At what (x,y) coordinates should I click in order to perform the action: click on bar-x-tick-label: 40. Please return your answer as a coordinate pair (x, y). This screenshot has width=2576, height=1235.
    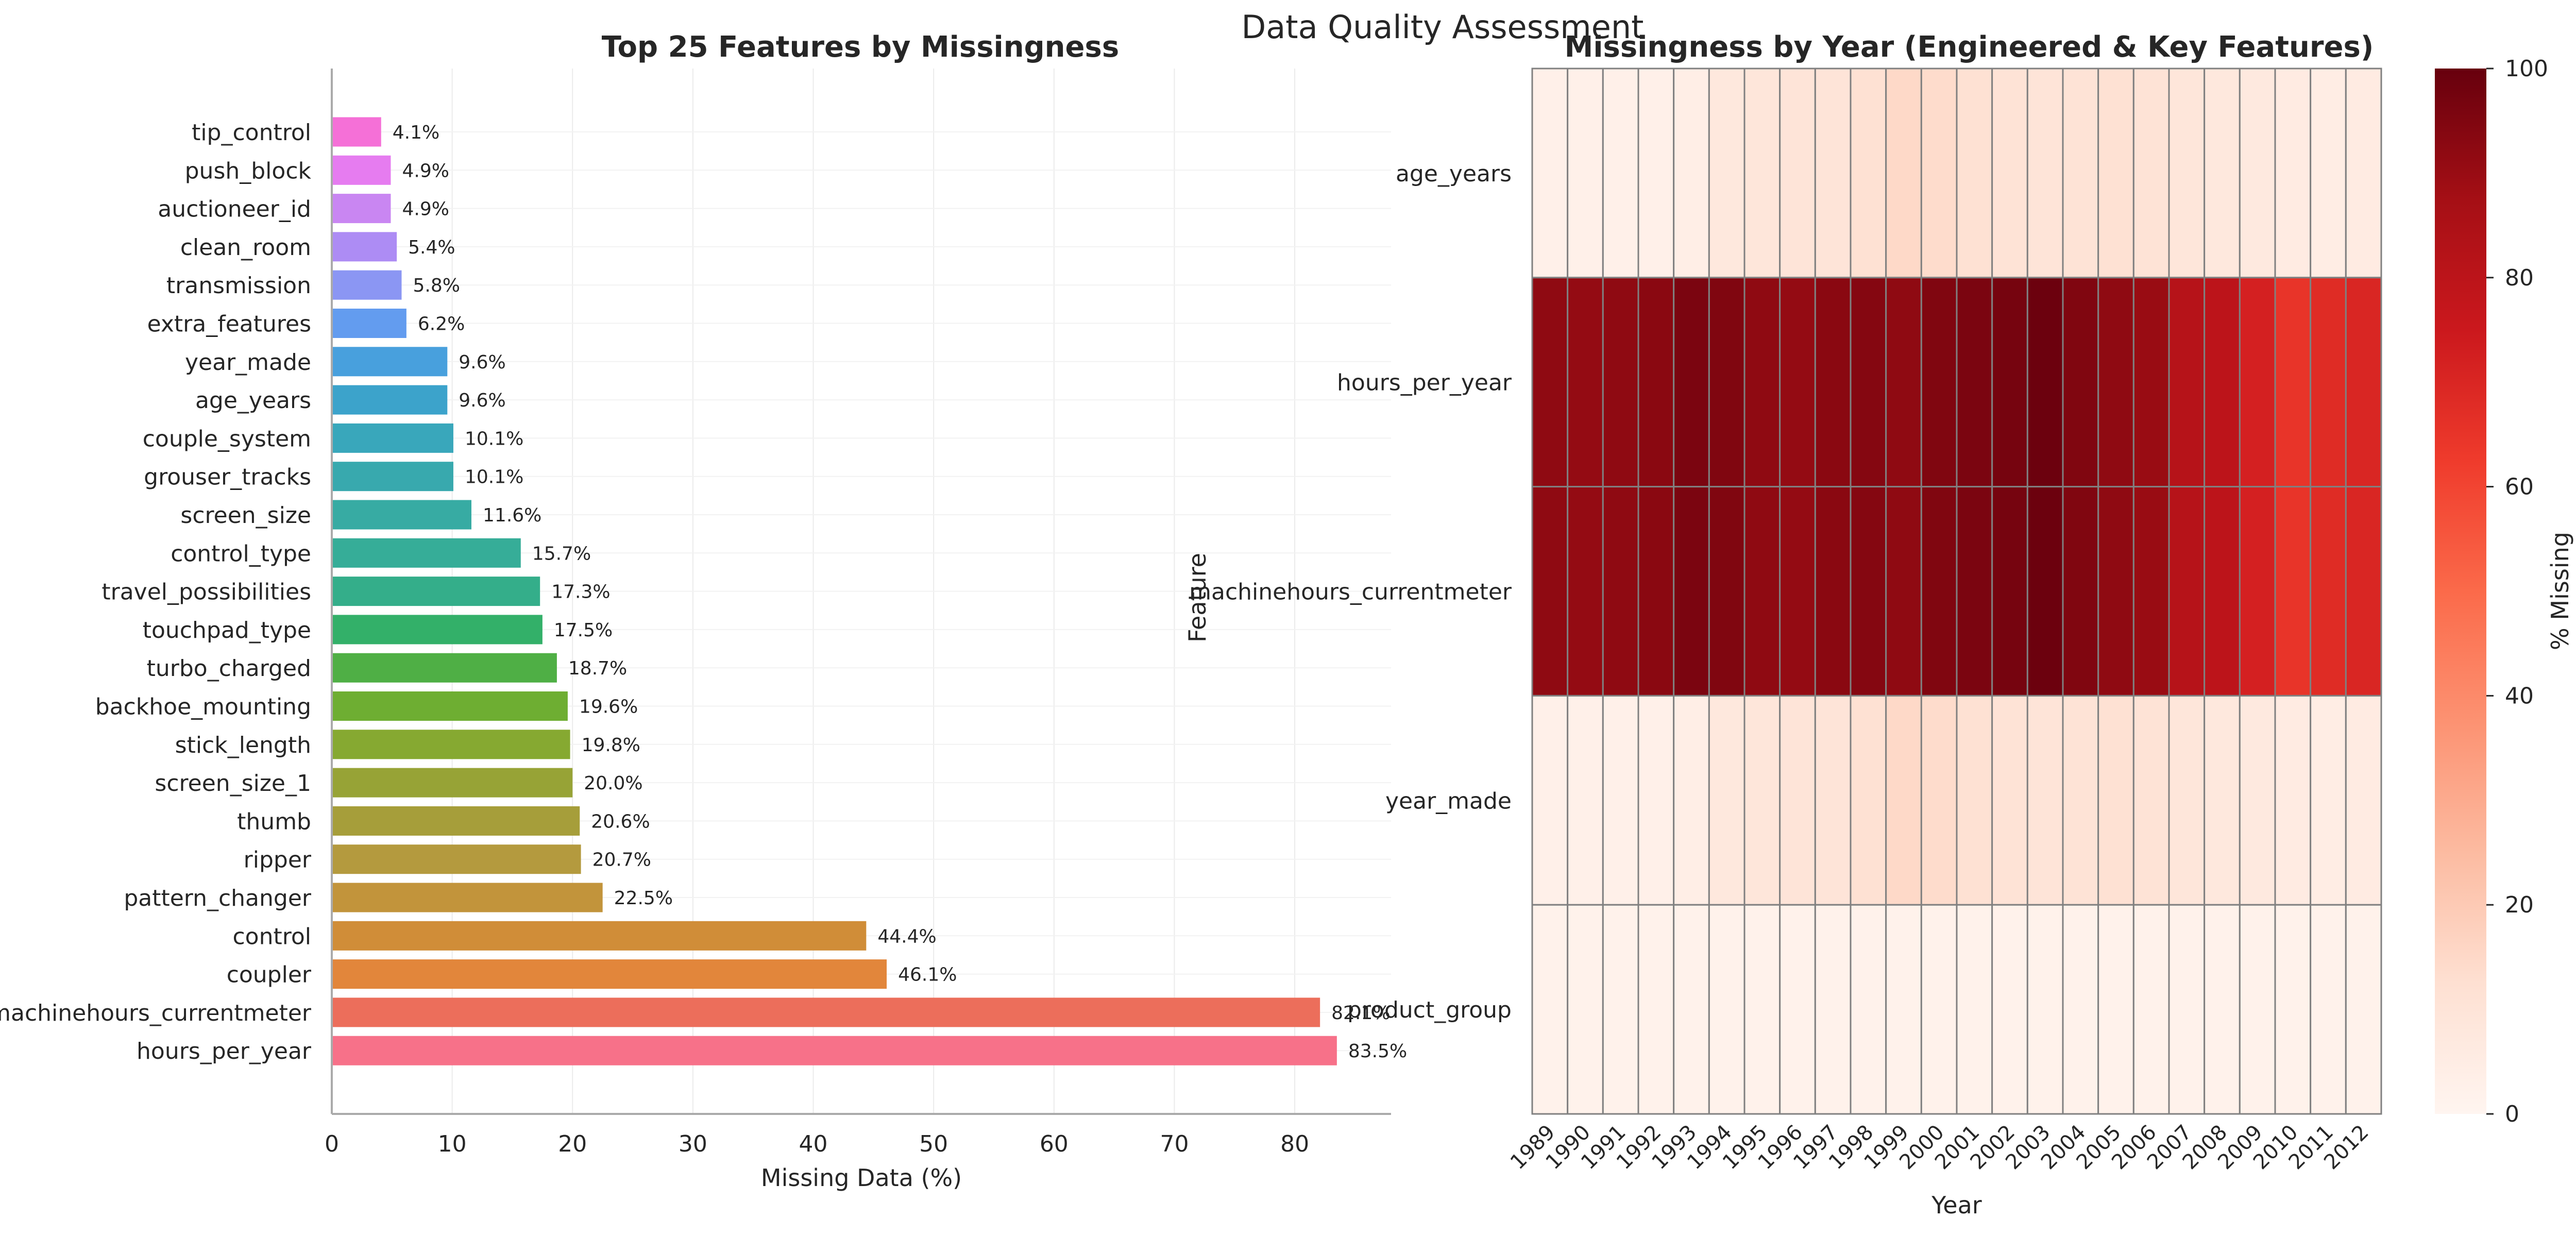
    Looking at the image, I should click on (813, 1144).